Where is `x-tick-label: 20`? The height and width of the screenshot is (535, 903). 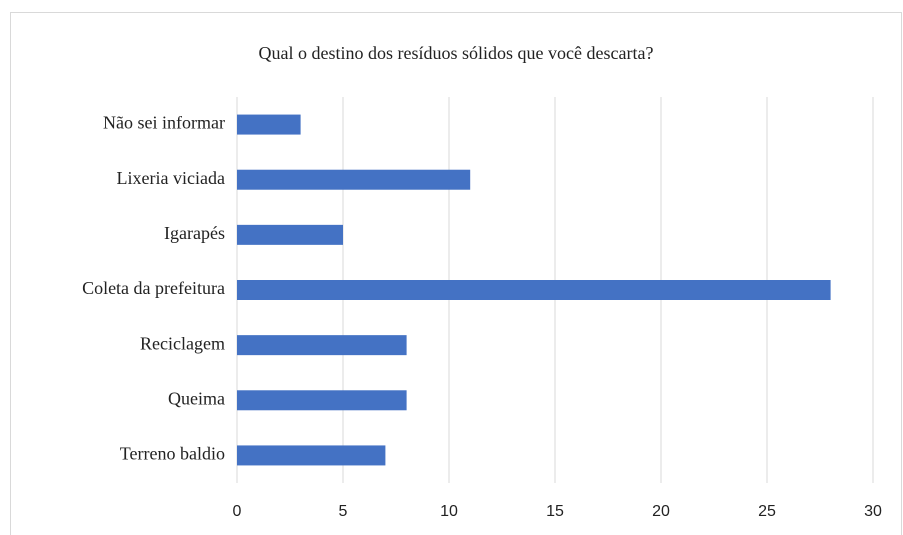
x-tick-label: 20 is located at coordinates (661, 511).